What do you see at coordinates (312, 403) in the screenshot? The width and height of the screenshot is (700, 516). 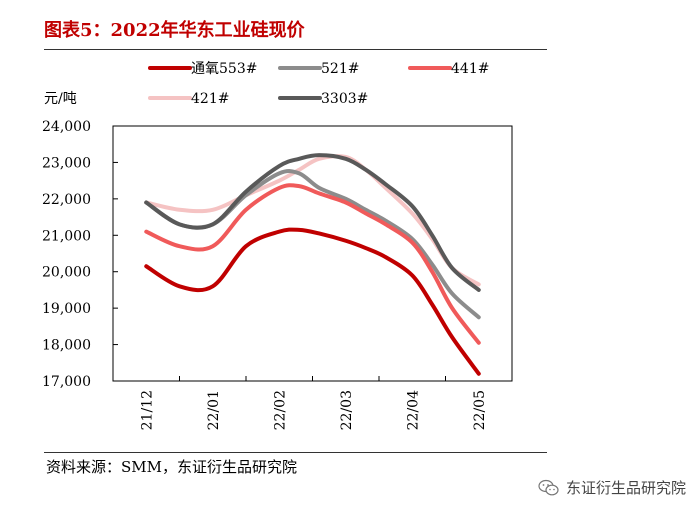 I see `x-axis: 21/12 22/01 22/02 22/03 22/04 22/05` at bounding box center [312, 403].